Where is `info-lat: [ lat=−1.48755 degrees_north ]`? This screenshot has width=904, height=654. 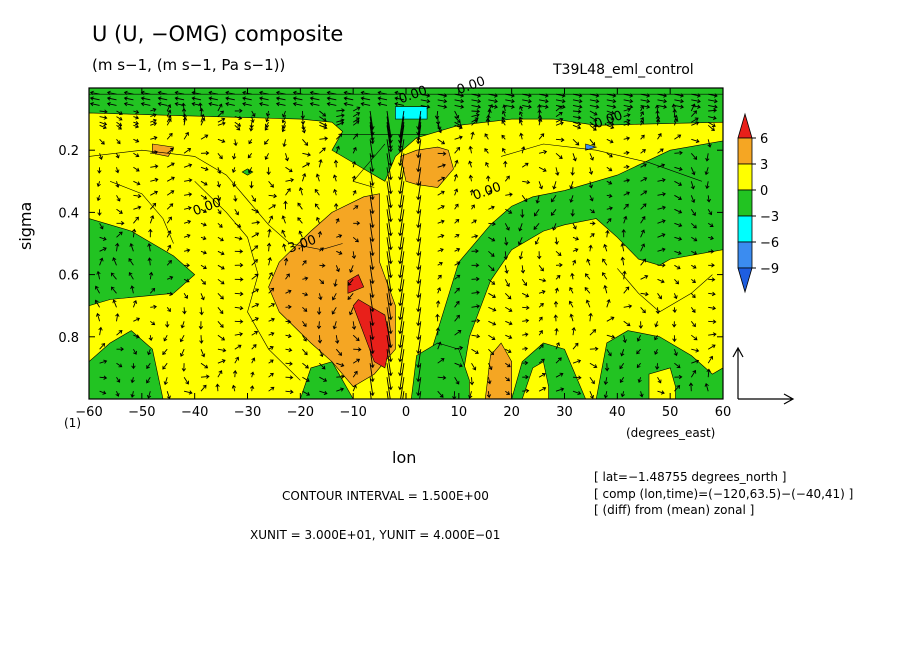
info-lat: [ lat=−1.48755 degrees_north ] is located at coordinates (690, 477).